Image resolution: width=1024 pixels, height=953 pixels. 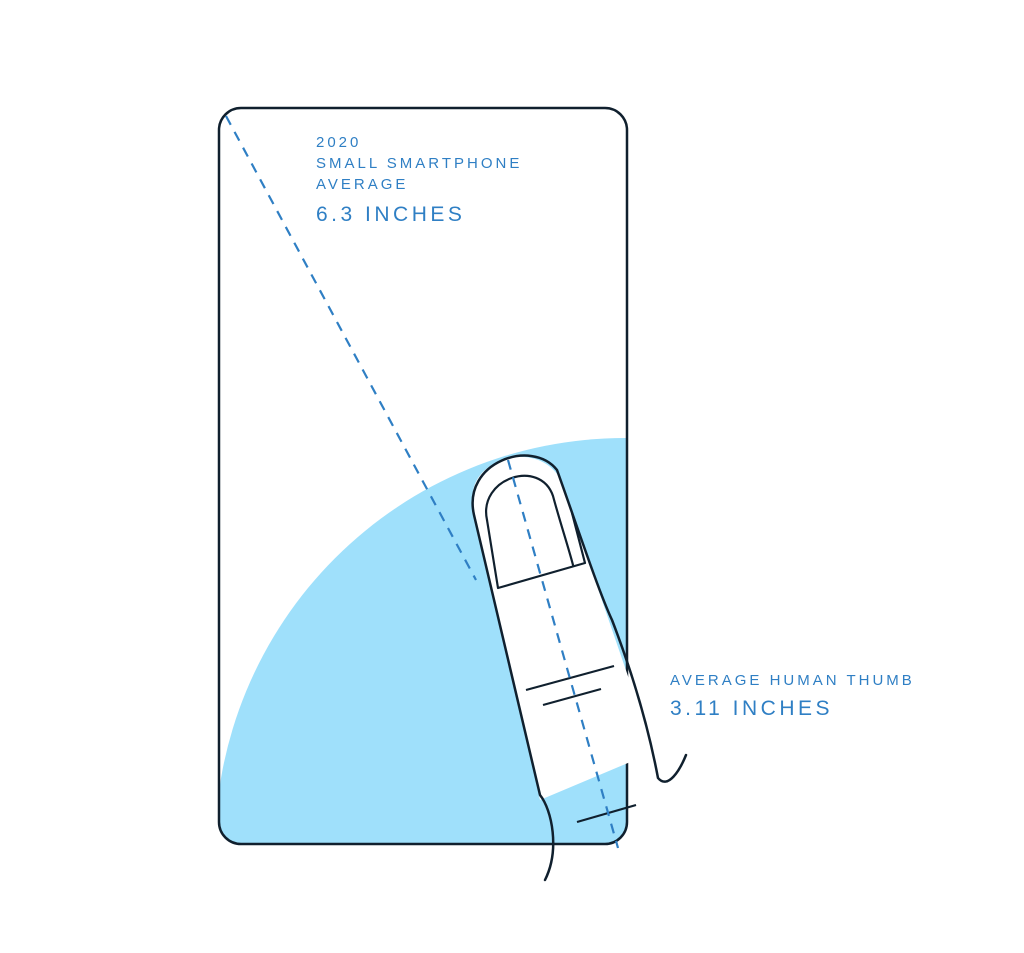 I want to click on thumb-size-label: AVERAGE HUMAN THUMB 3.11 INCHES, so click(x=792, y=696).